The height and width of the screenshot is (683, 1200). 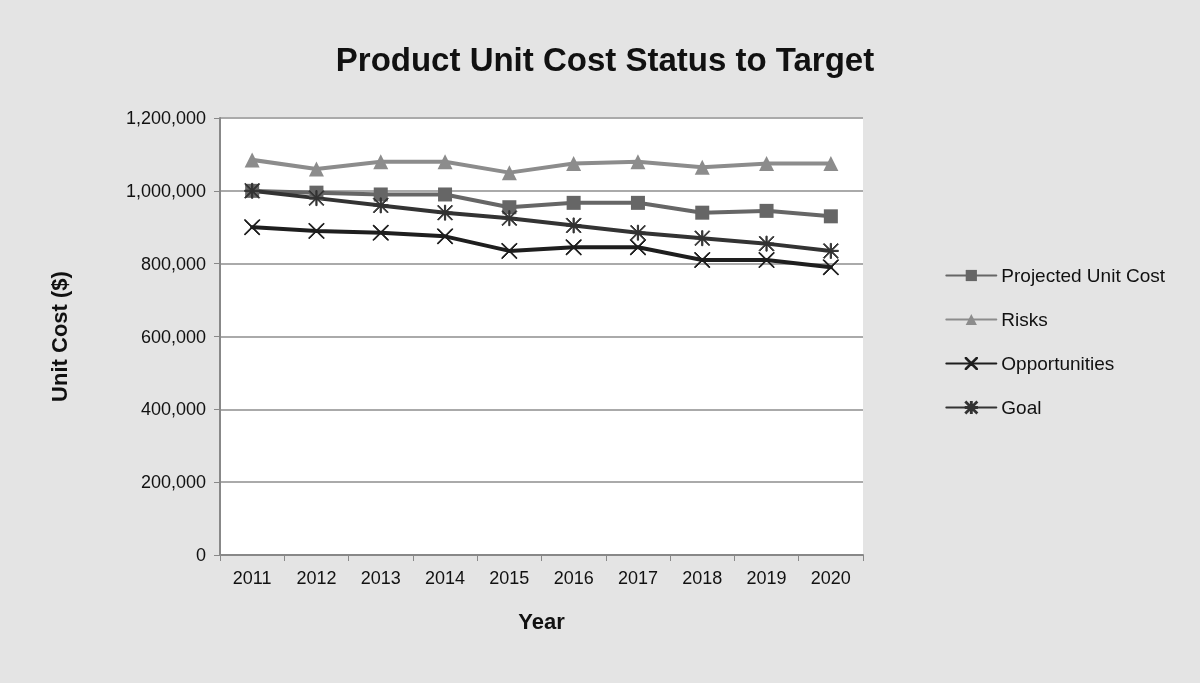 I want to click on x-tick-label: 2019, so click(x=766, y=578).